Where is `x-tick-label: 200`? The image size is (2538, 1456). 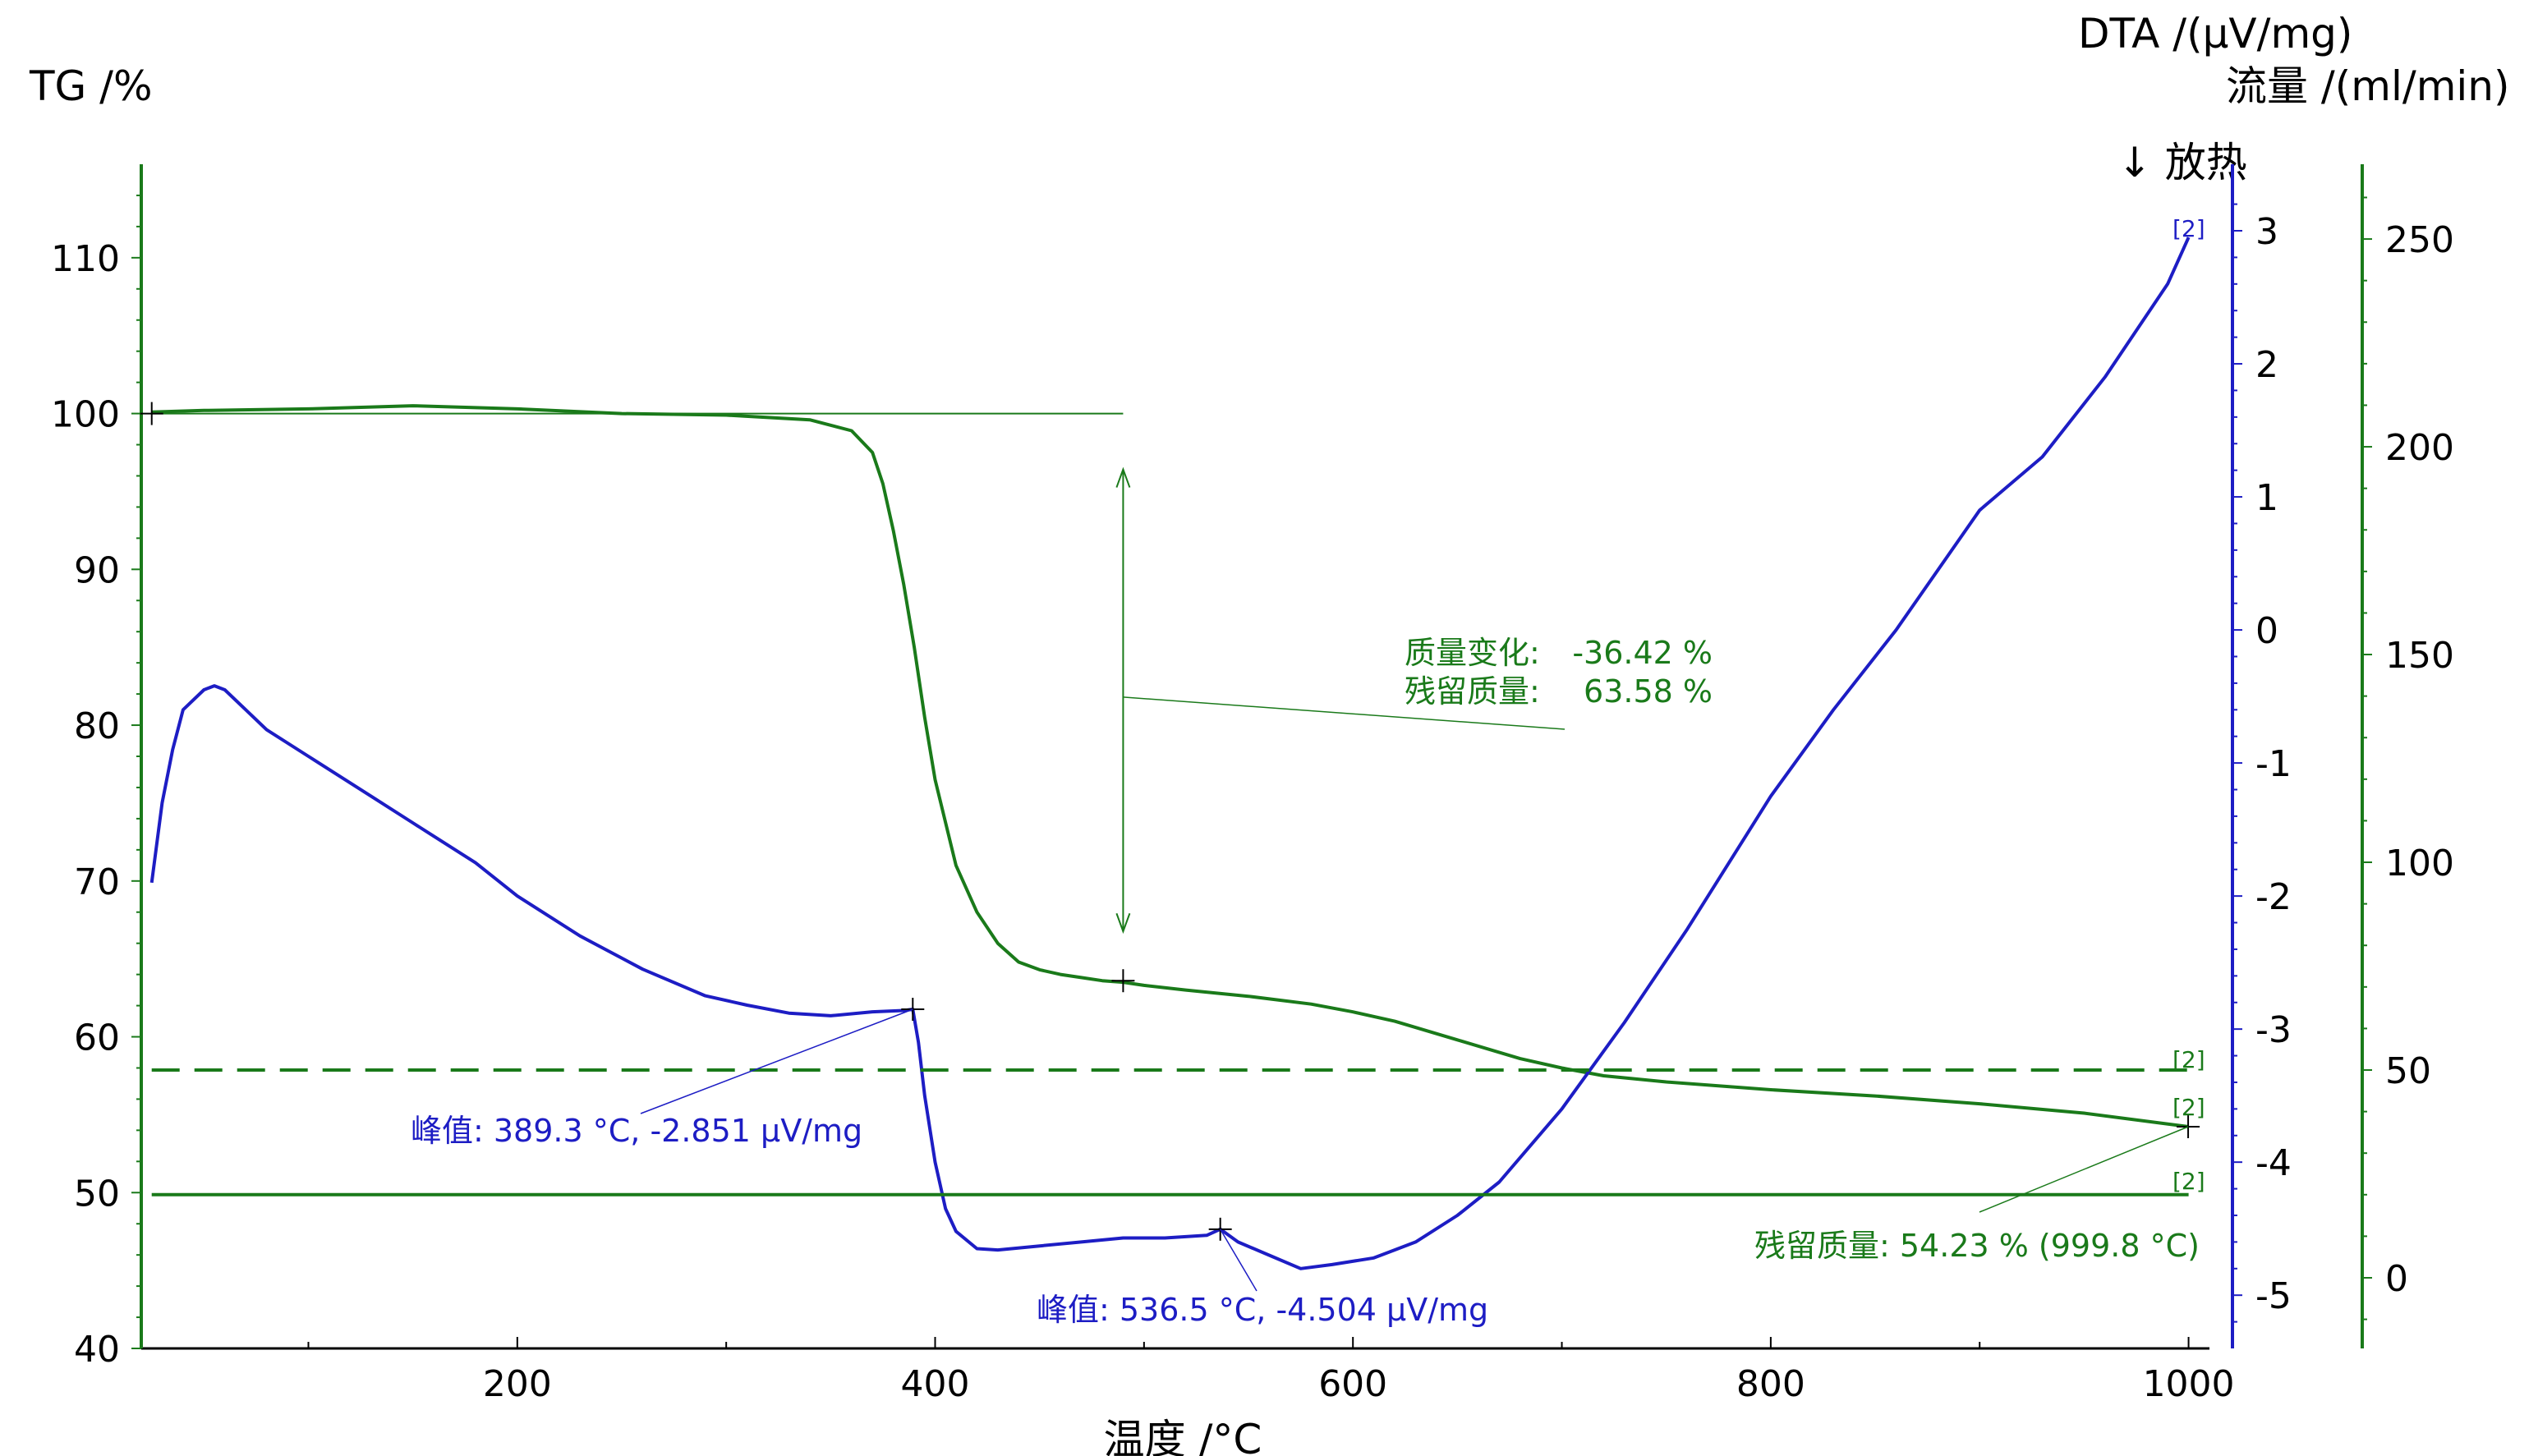 x-tick-label: 200 is located at coordinates (518, 1384).